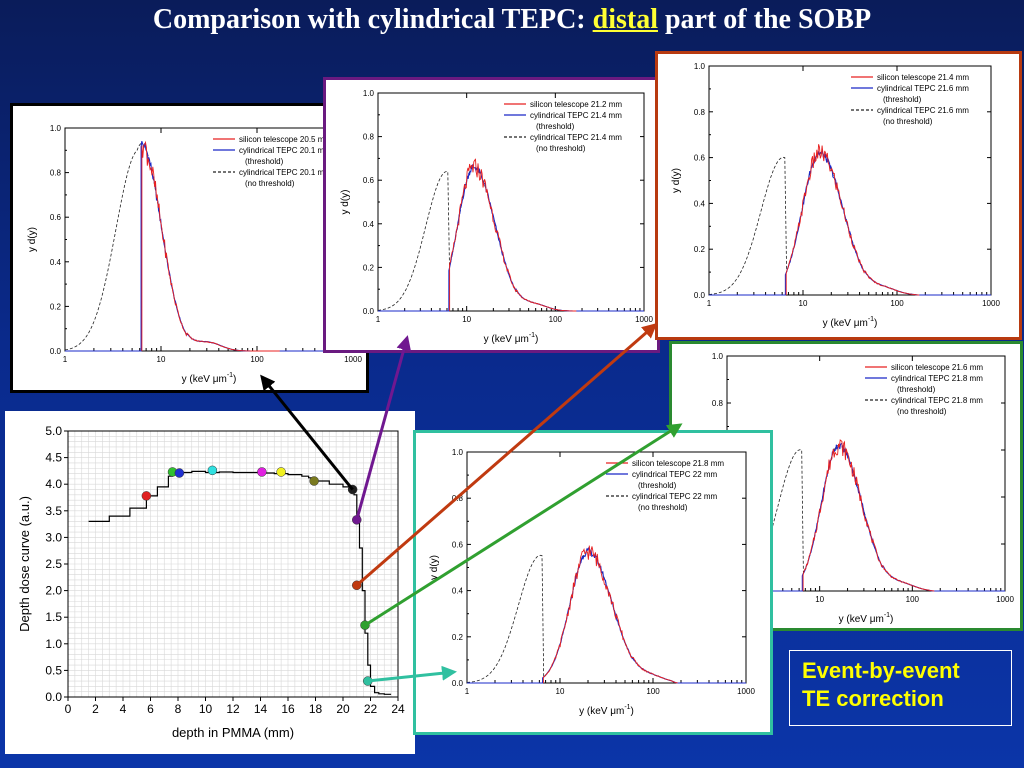 The height and width of the screenshot is (768, 1024). Describe the element at coordinates (53, 431) in the screenshot. I see `y-tick-label: 5.0` at that location.